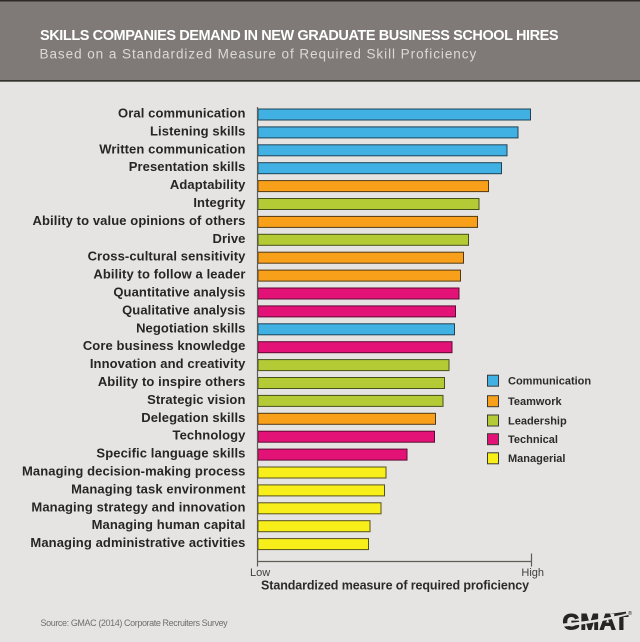  I want to click on svg-text: Managing task environment, so click(158, 488).